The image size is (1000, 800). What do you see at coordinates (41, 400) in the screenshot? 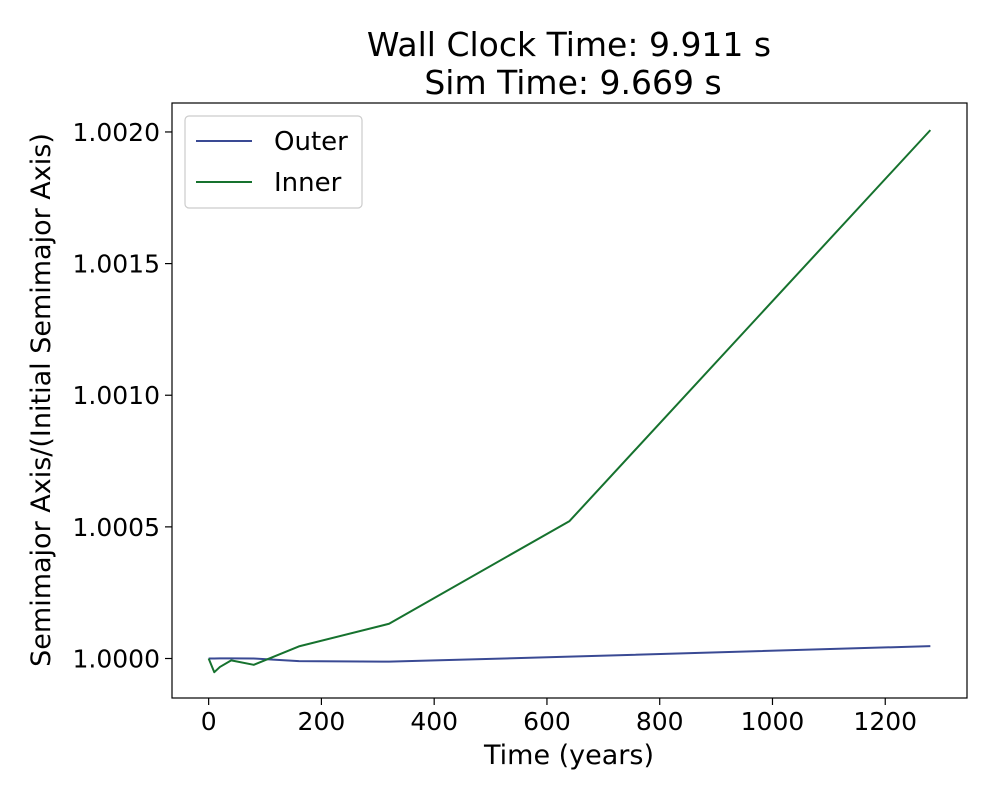
I see `y-axis-label: Semimajor Axis/(Initial Semimajor Axis)` at bounding box center [41, 400].